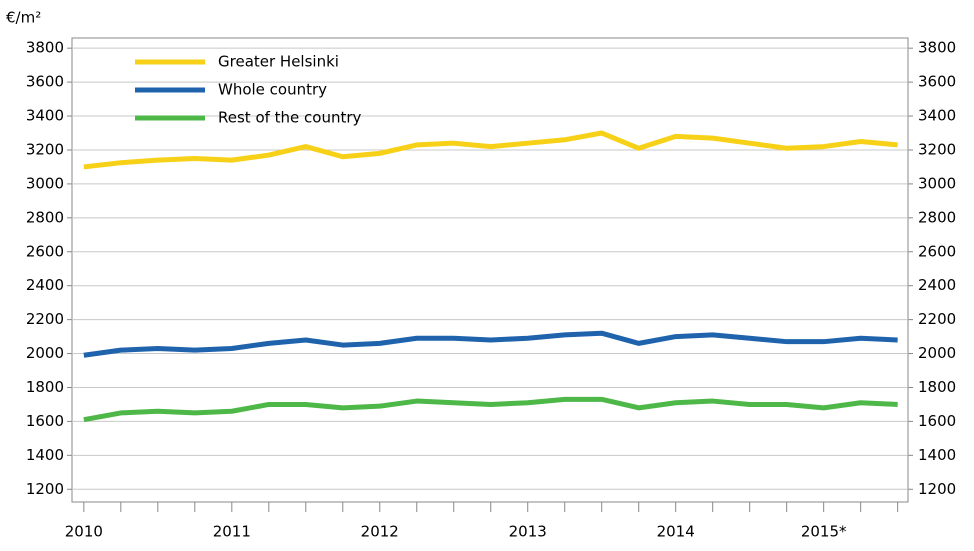  Describe the element at coordinates (528, 532) in the screenshot. I see `x-tick-label: 2013` at that location.